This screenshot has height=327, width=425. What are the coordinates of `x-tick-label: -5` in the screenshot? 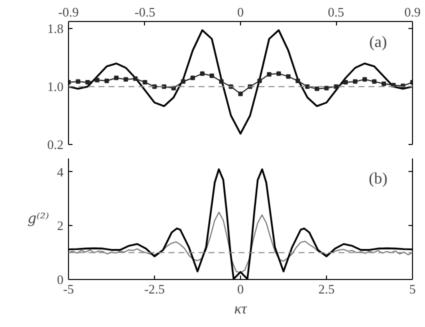 It's located at (68, 289).